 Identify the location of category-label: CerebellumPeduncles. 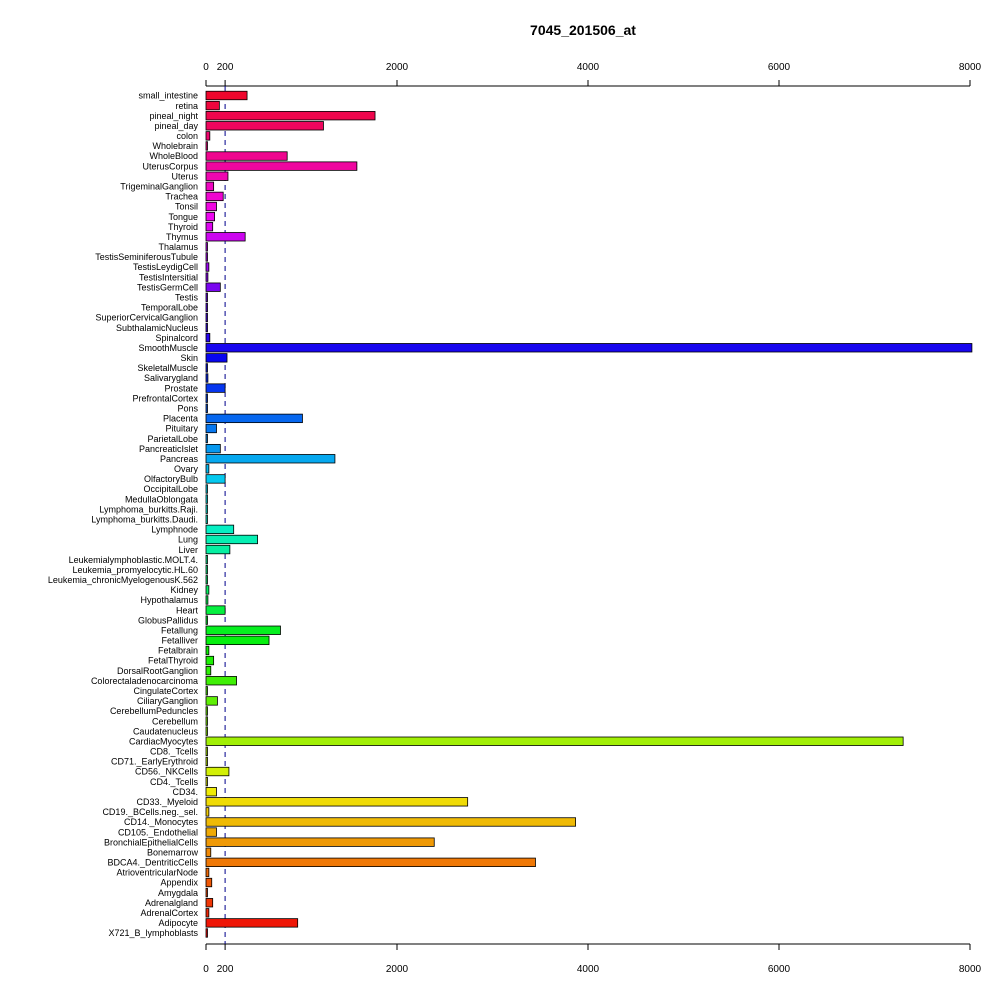
(154, 711).